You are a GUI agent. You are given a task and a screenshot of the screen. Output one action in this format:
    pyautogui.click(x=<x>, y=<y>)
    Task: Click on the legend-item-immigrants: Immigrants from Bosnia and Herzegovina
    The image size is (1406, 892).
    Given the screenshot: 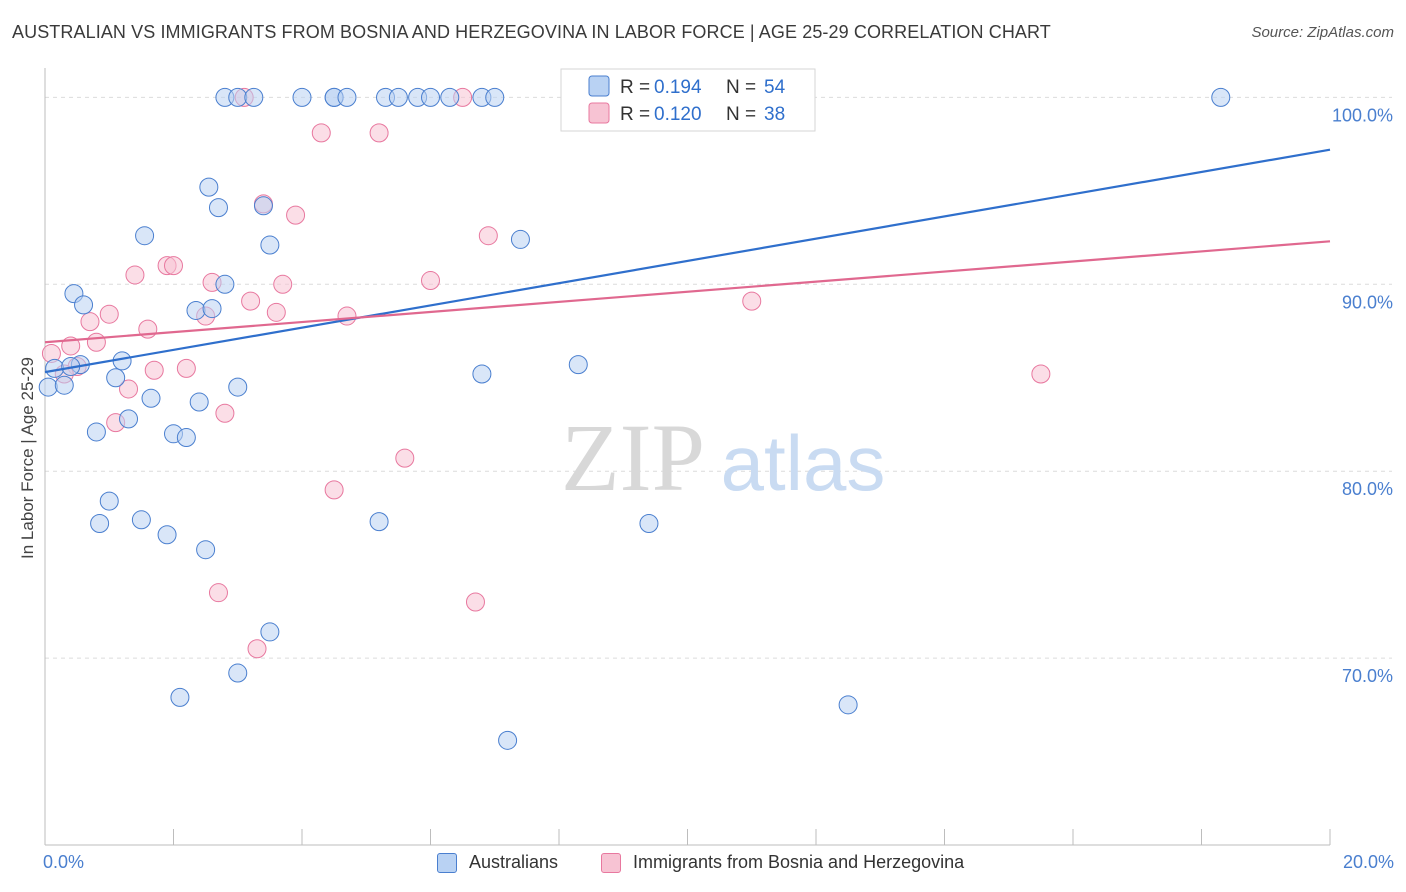 What is the action you would take?
    pyautogui.click(x=782, y=862)
    